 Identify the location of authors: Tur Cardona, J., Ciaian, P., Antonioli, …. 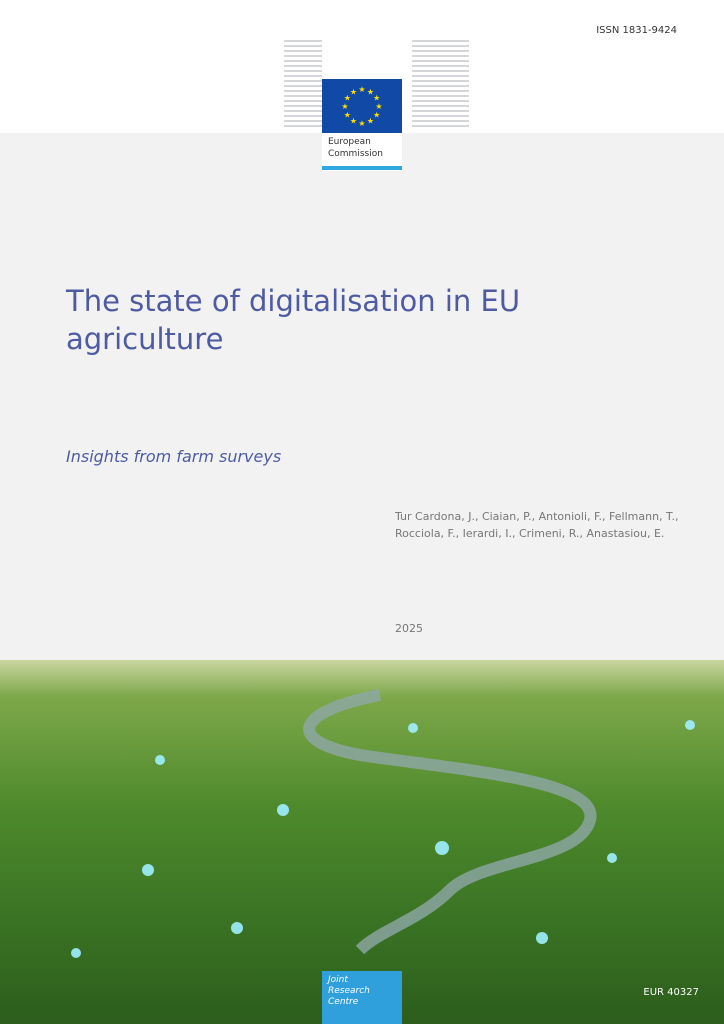
(536, 525).